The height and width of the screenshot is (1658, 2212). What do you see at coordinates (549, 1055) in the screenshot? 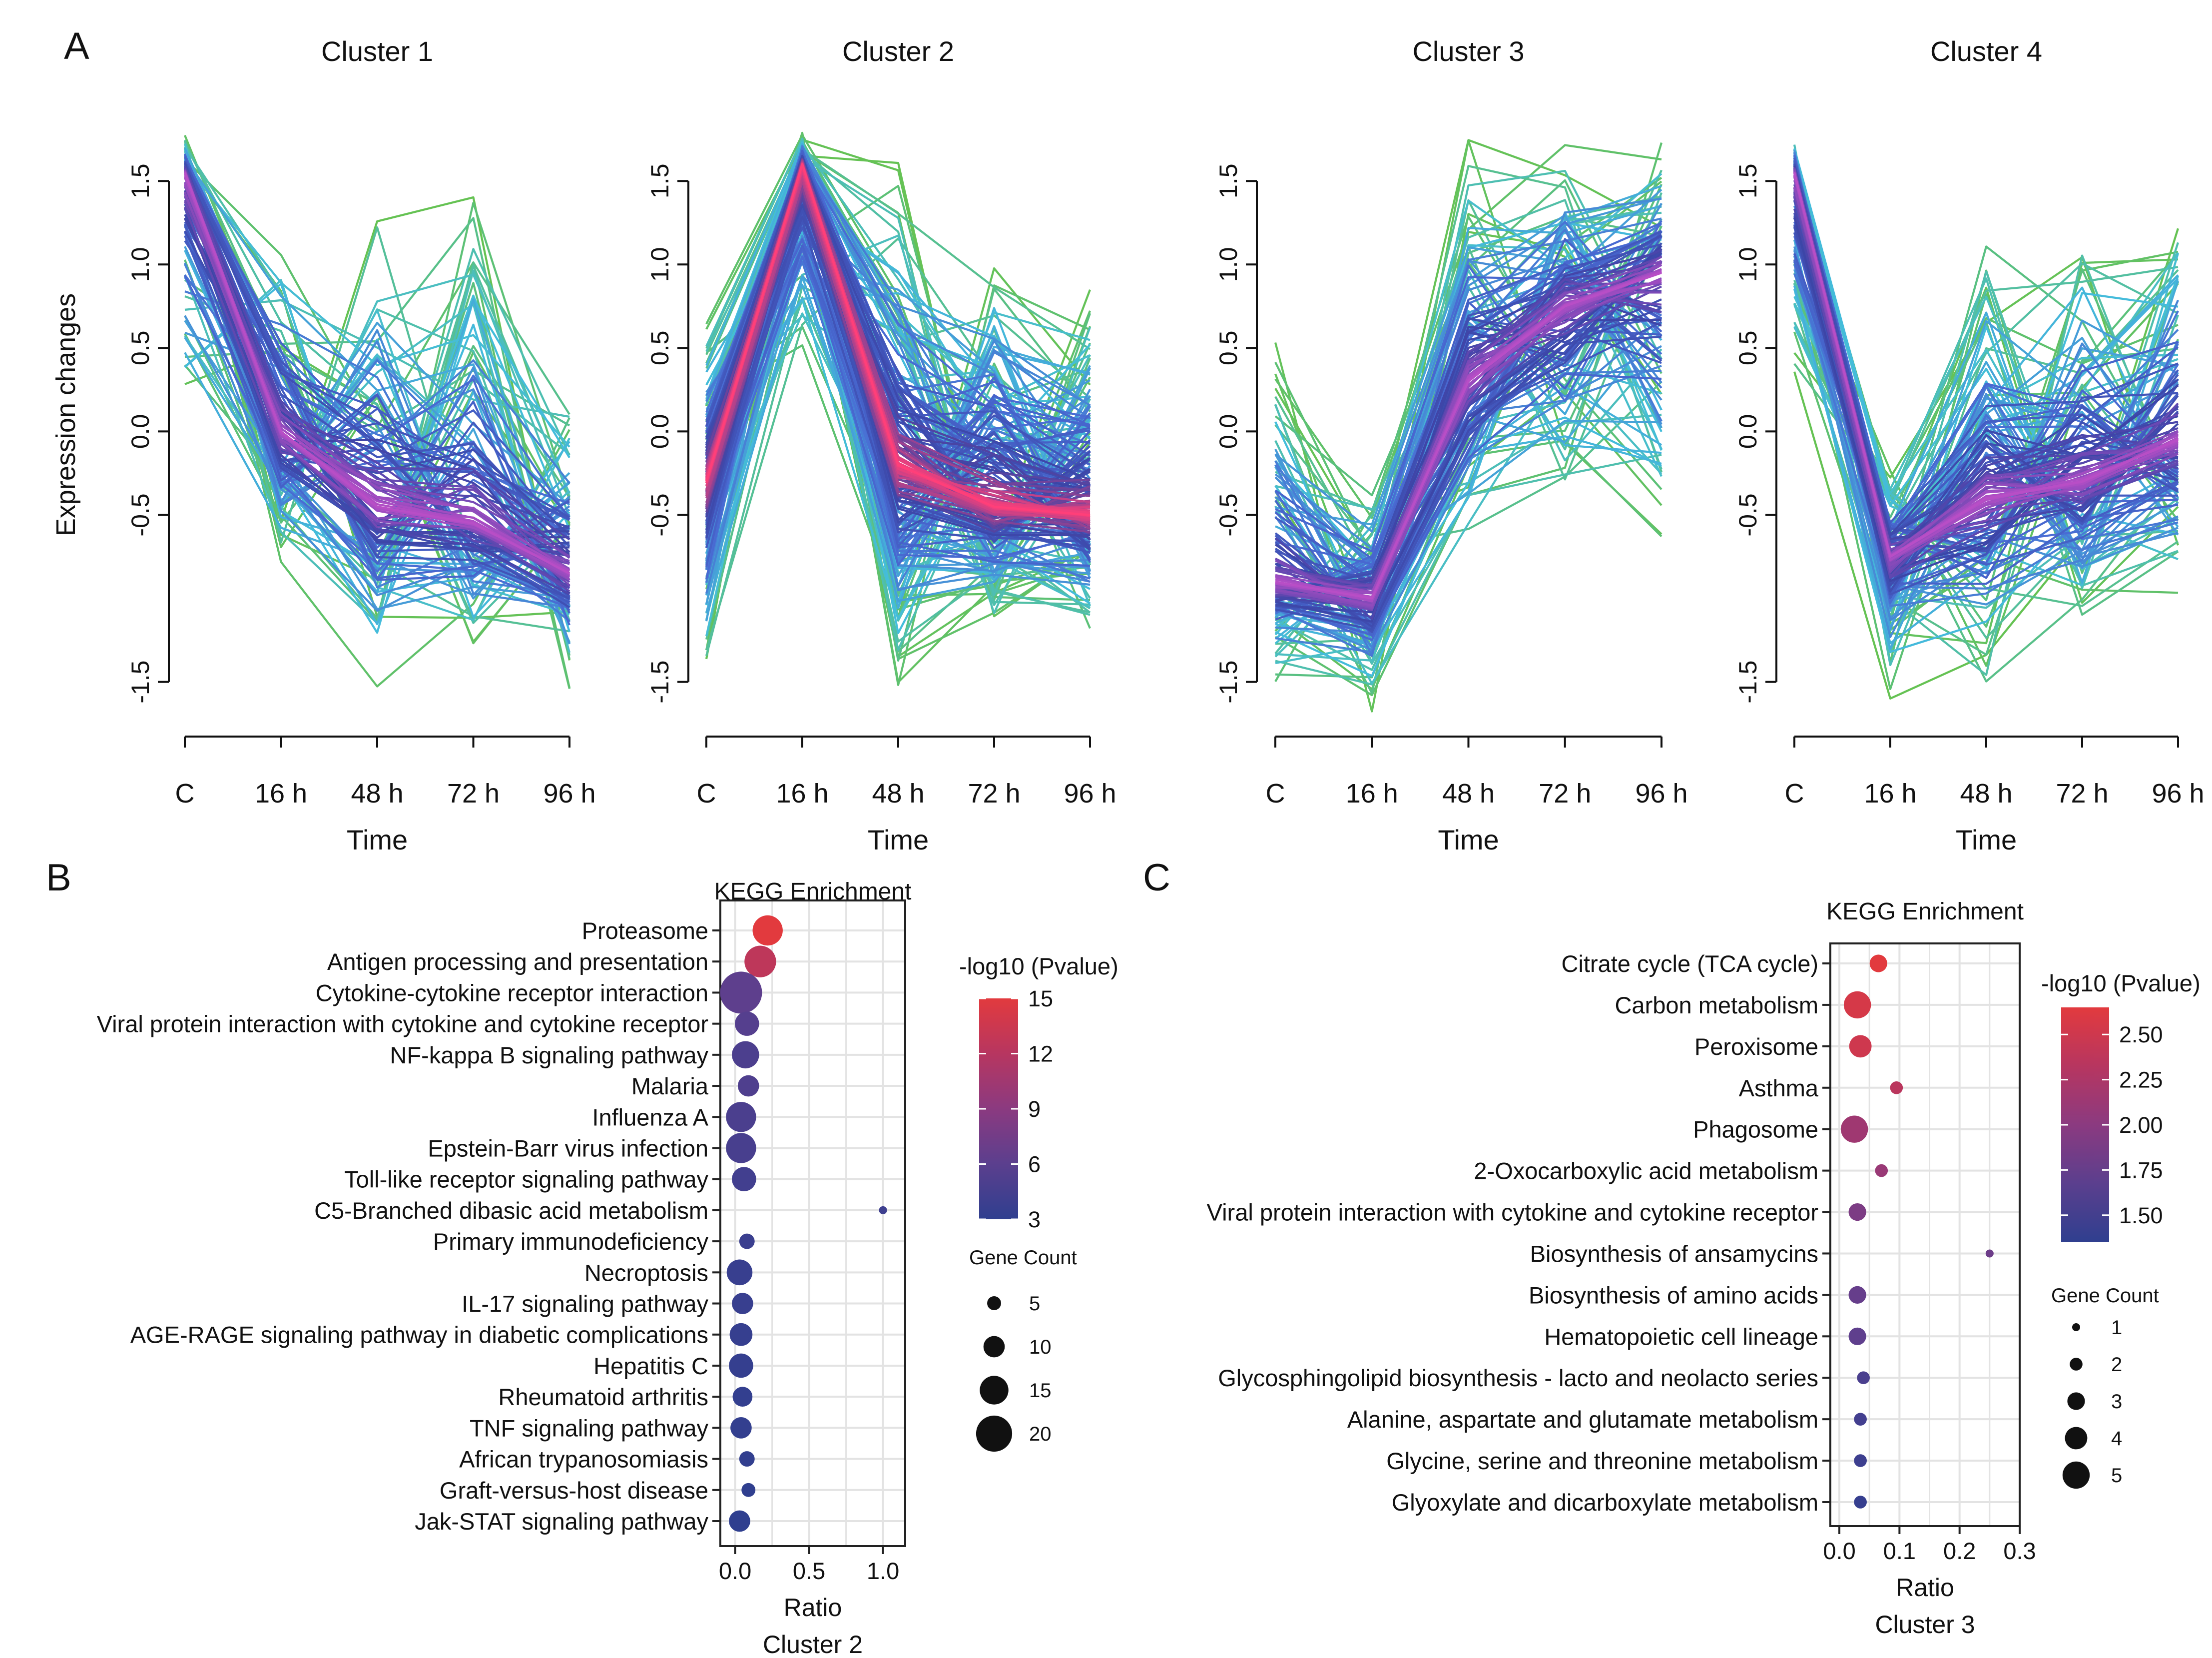
I see `term-label: NF-kappa B signaling pathway` at bounding box center [549, 1055].